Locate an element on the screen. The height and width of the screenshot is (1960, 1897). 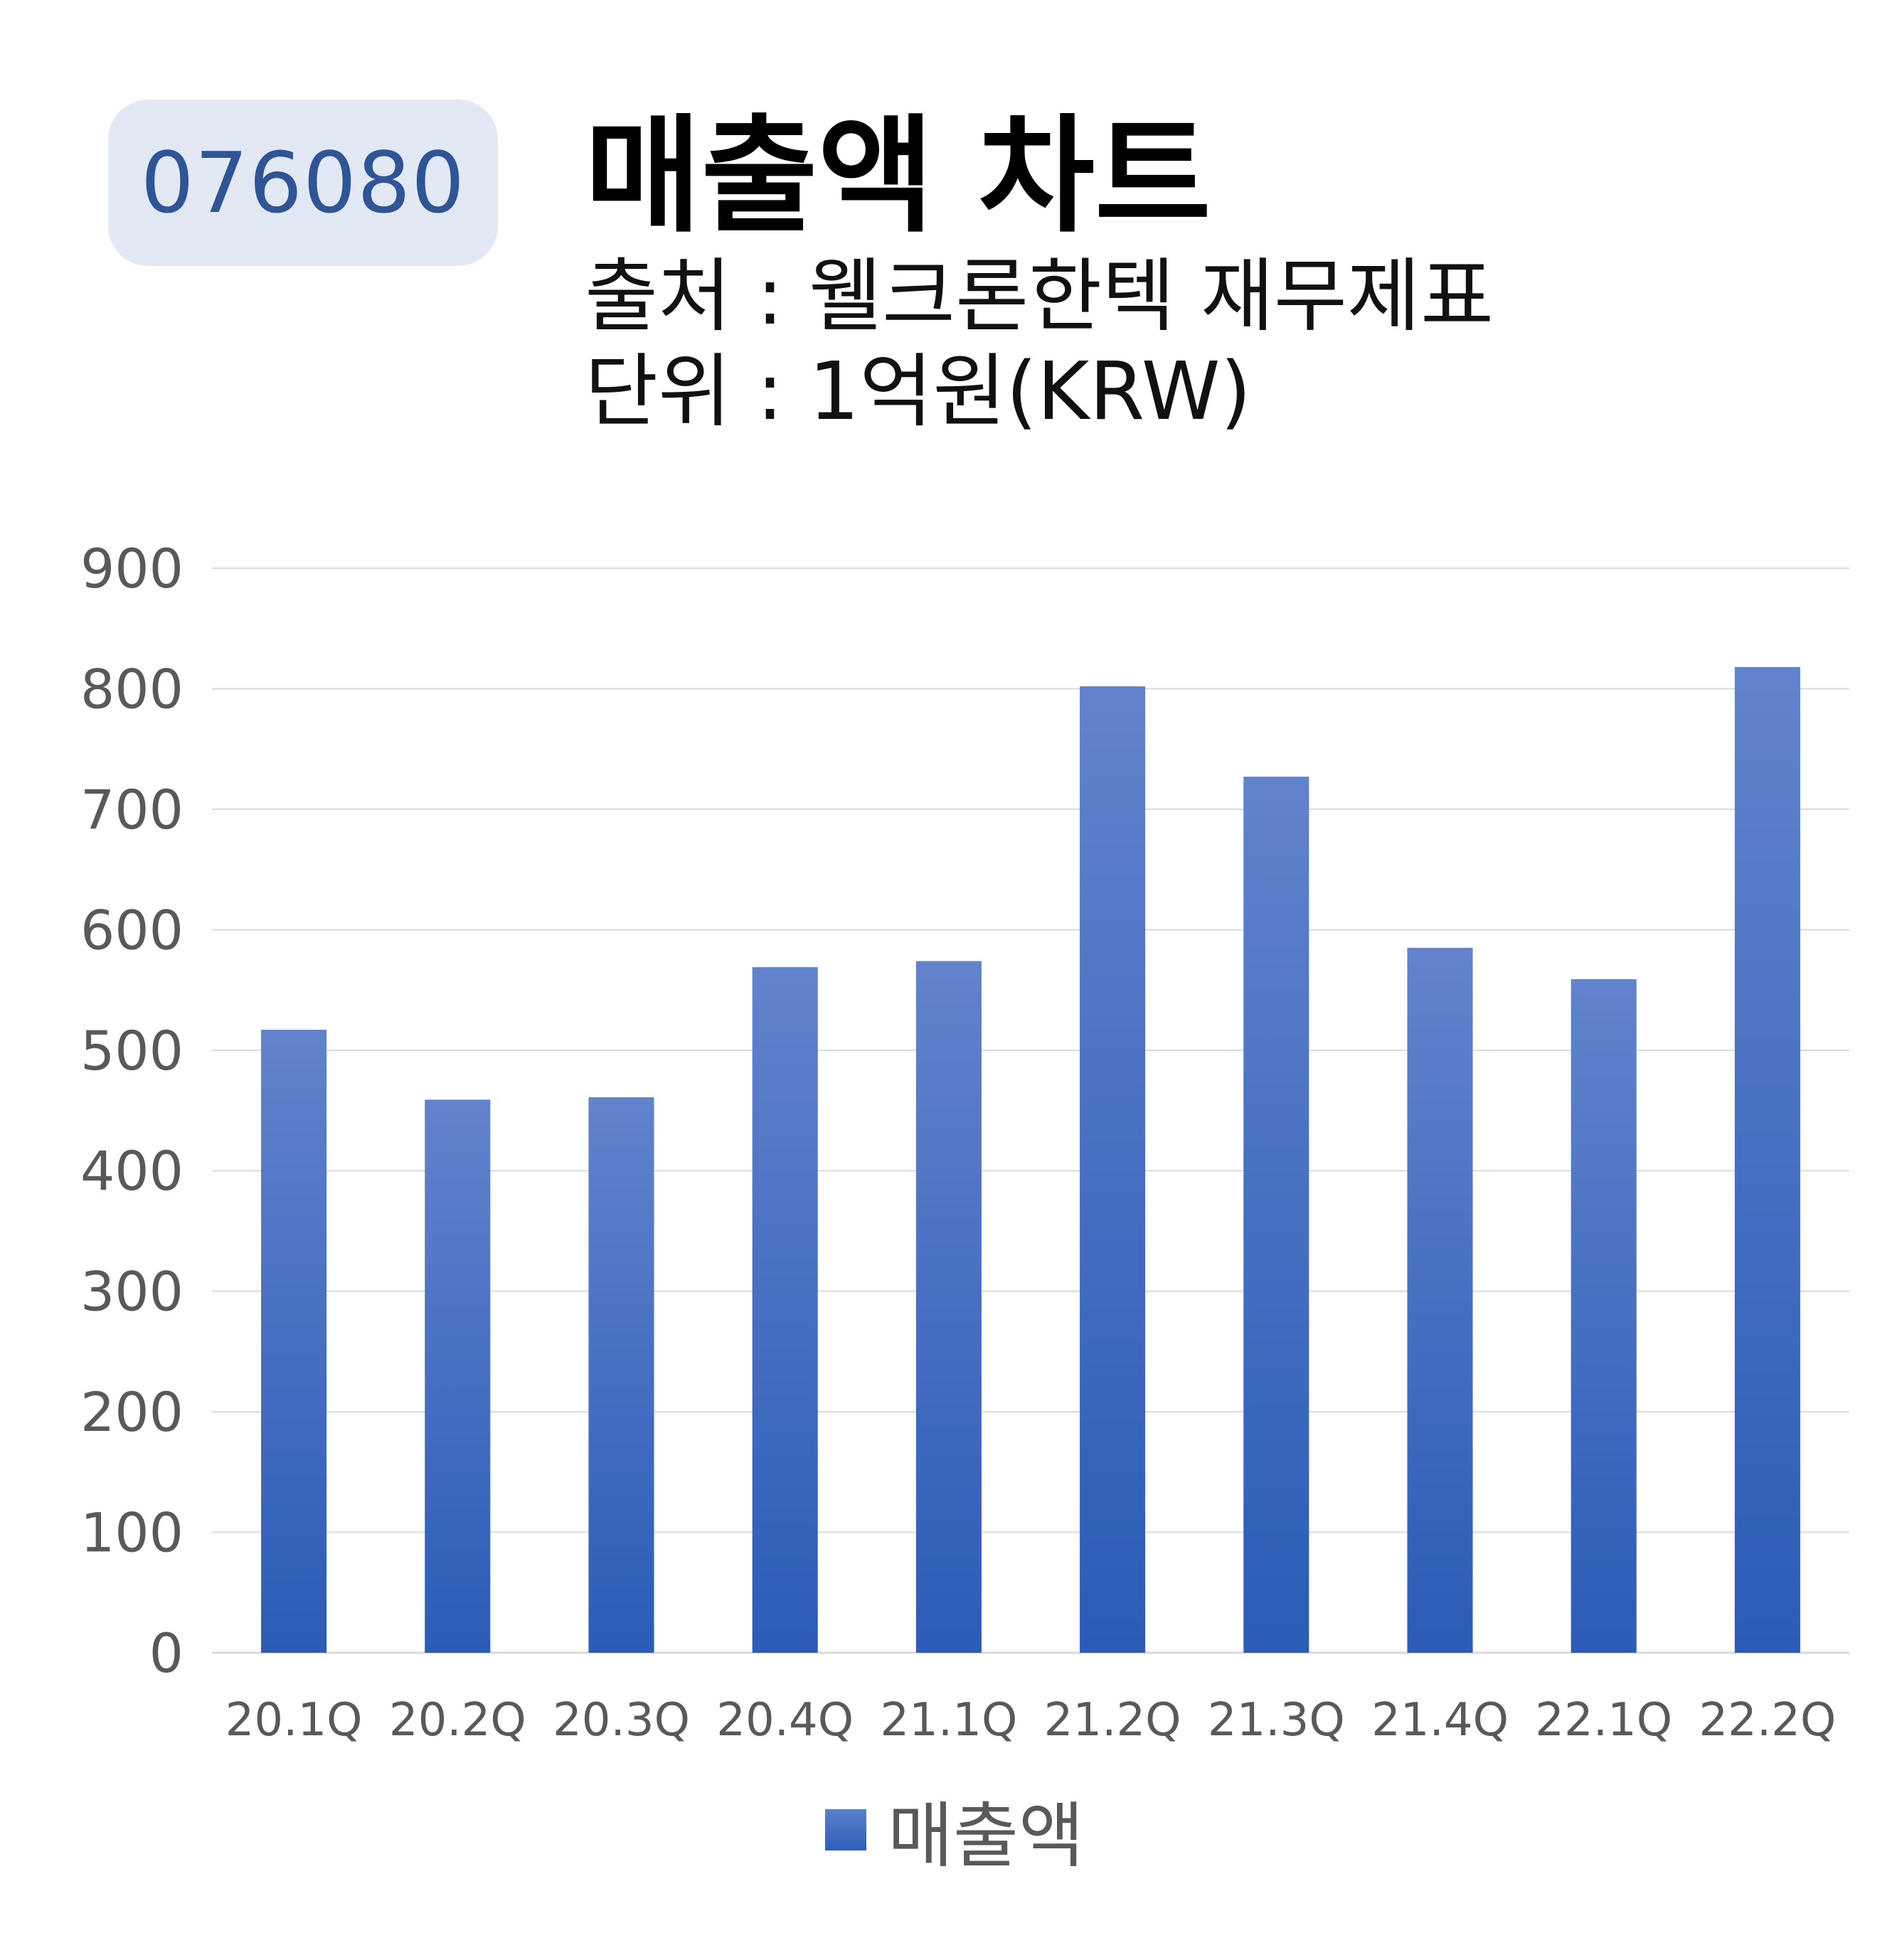
x-tick-label: 20.4Q is located at coordinates (785, 1720).